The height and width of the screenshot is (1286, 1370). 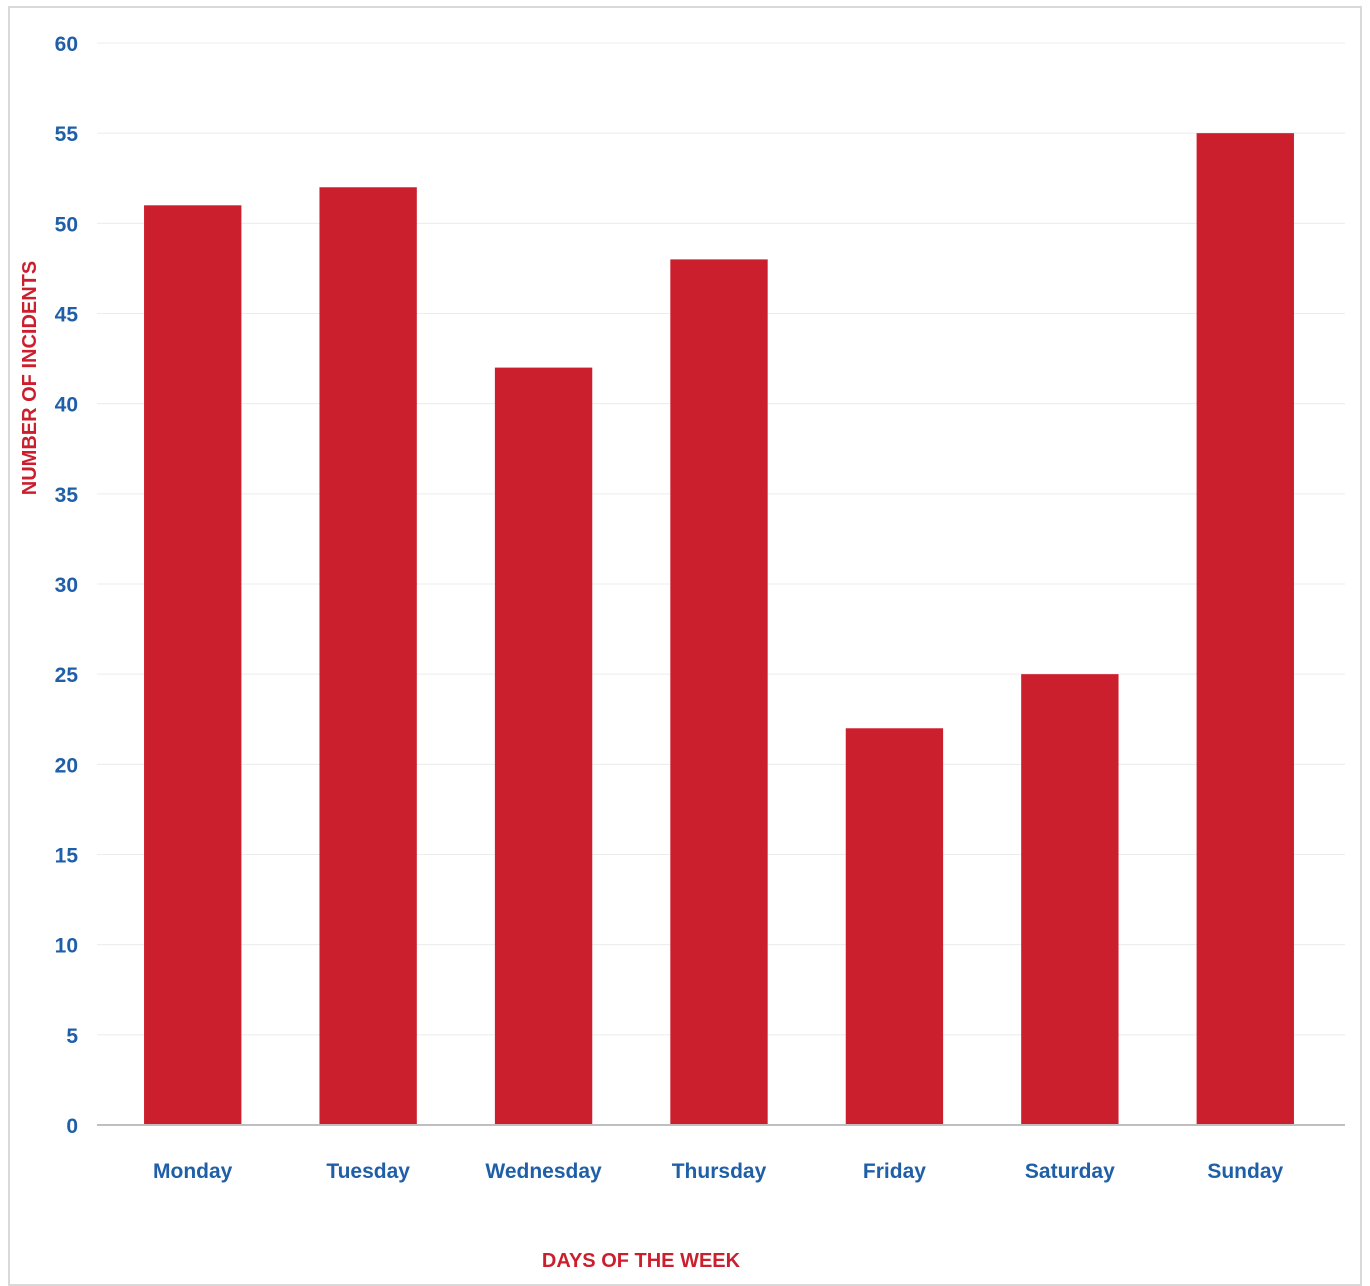 What do you see at coordinates (67, 495) in the screenshot?
I see `y-tick-label: 35` at bounding box center [67, 495].